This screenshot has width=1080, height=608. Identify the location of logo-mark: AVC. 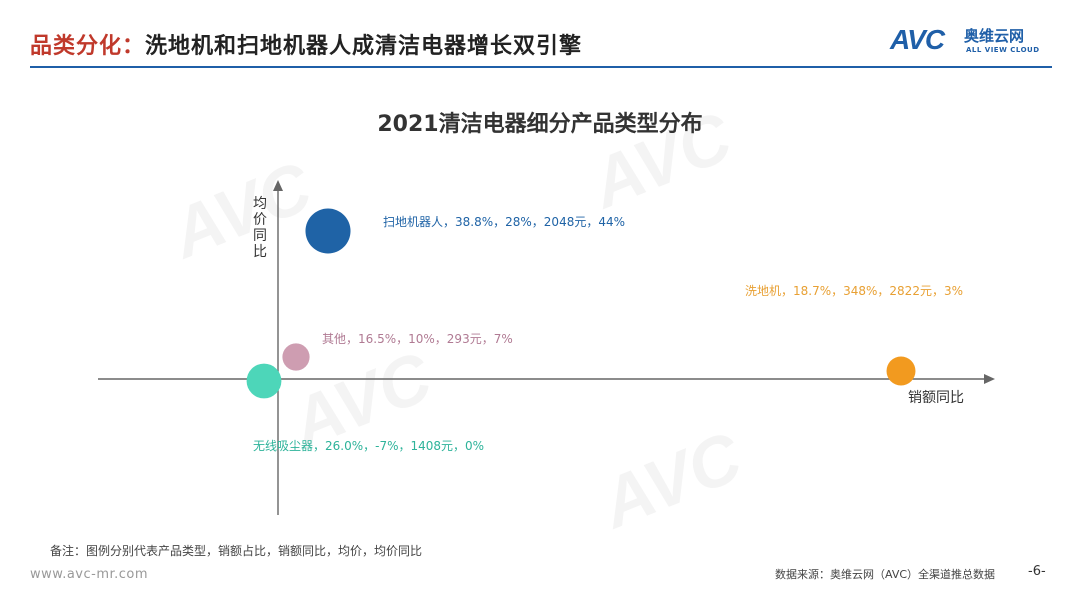
(917, 39).